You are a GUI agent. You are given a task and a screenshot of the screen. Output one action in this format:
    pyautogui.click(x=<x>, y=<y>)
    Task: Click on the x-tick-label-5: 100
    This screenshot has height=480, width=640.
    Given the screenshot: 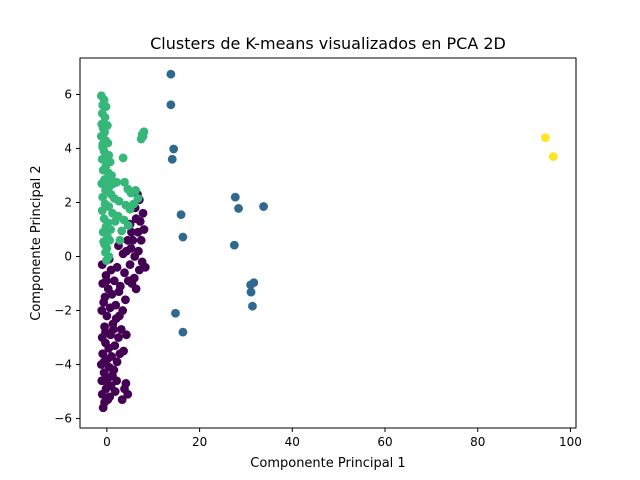 What is the action you would take?
    pyautogui.click(x=570, y=442)
    